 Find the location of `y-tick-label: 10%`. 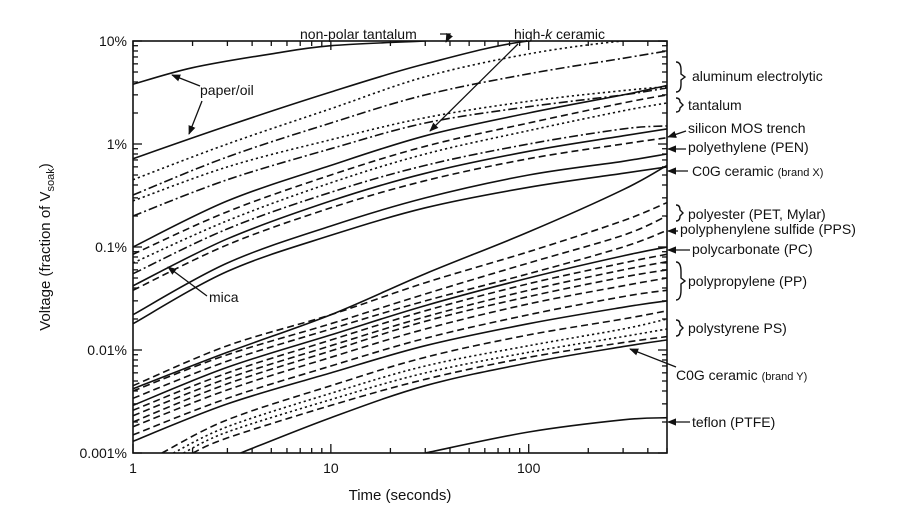

y-tick-label: 10% is located at coordinates (113, 41).